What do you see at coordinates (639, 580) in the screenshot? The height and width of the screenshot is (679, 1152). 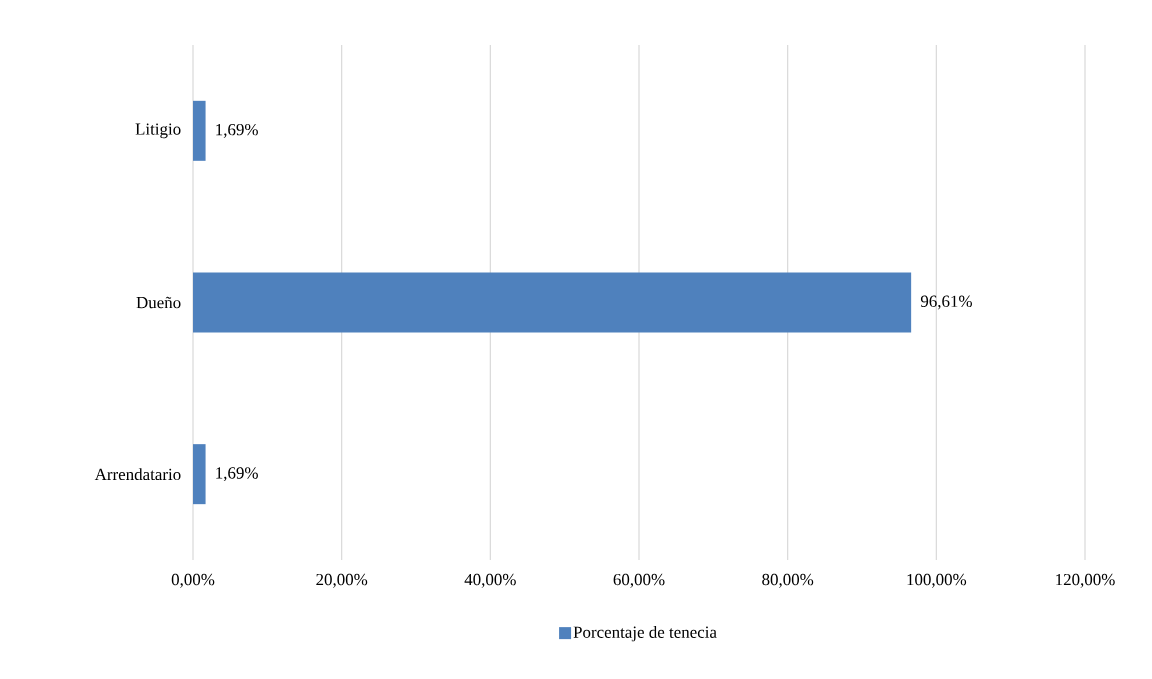 I see `x-tick-label: 60,00%` at bounding box center [639, 580].